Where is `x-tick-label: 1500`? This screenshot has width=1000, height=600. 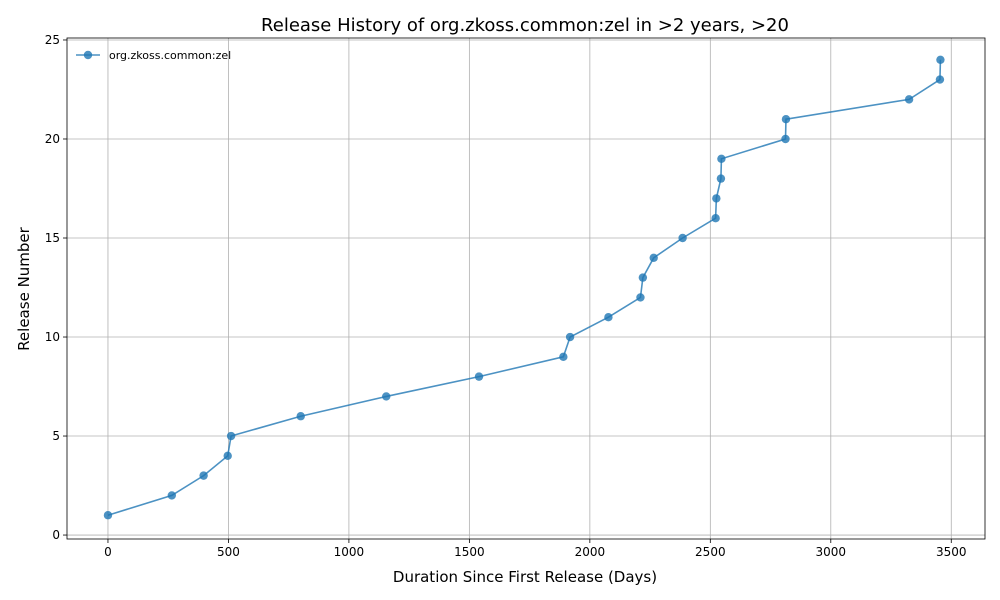 x-tick-label: 1500 is located at coordinates (469, 552).